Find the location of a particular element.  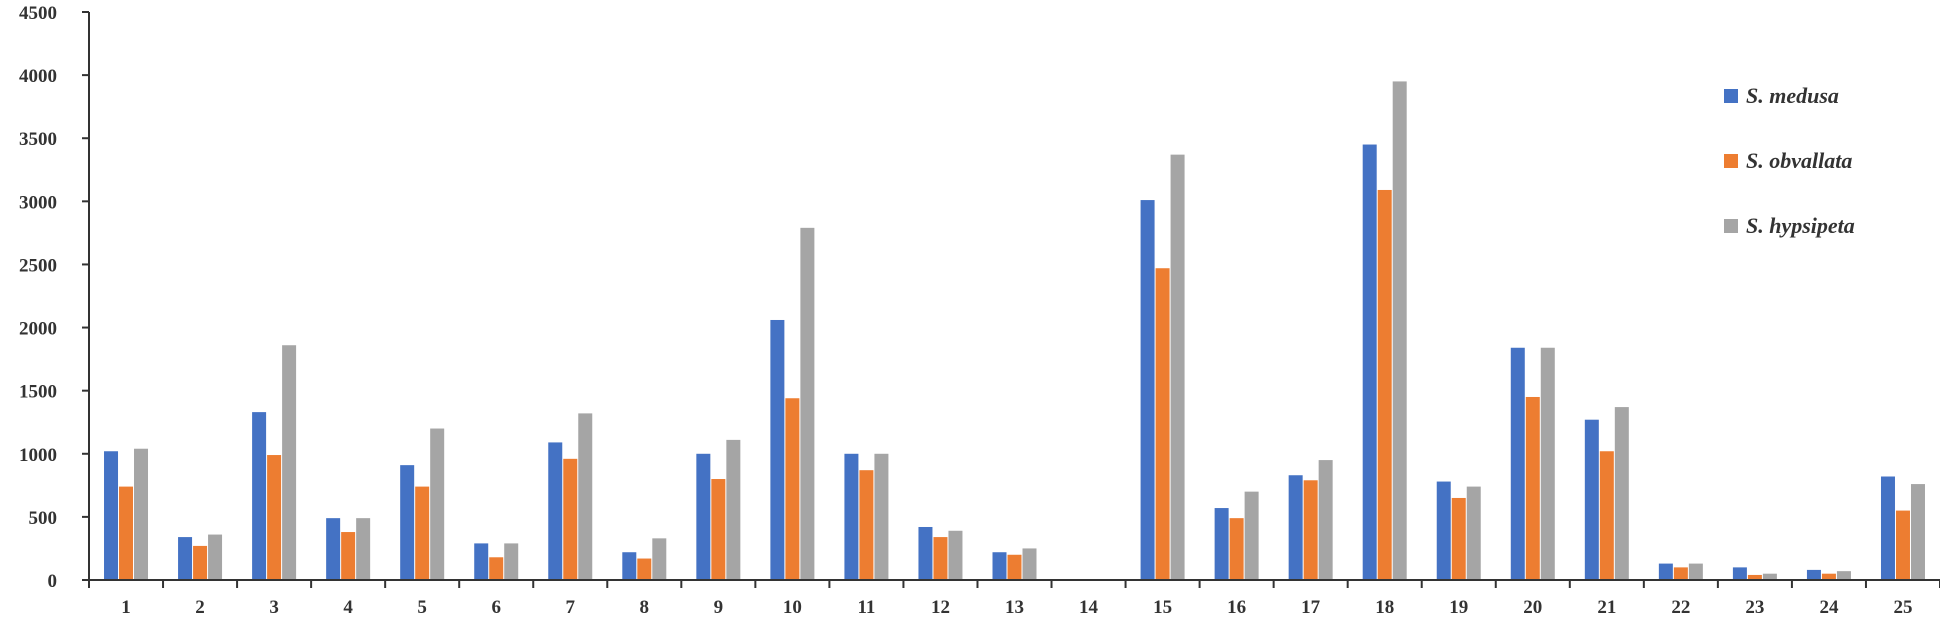

legend: S. medusa S. obvallata S. hypsipeta is located at coordinates (1789, 160).